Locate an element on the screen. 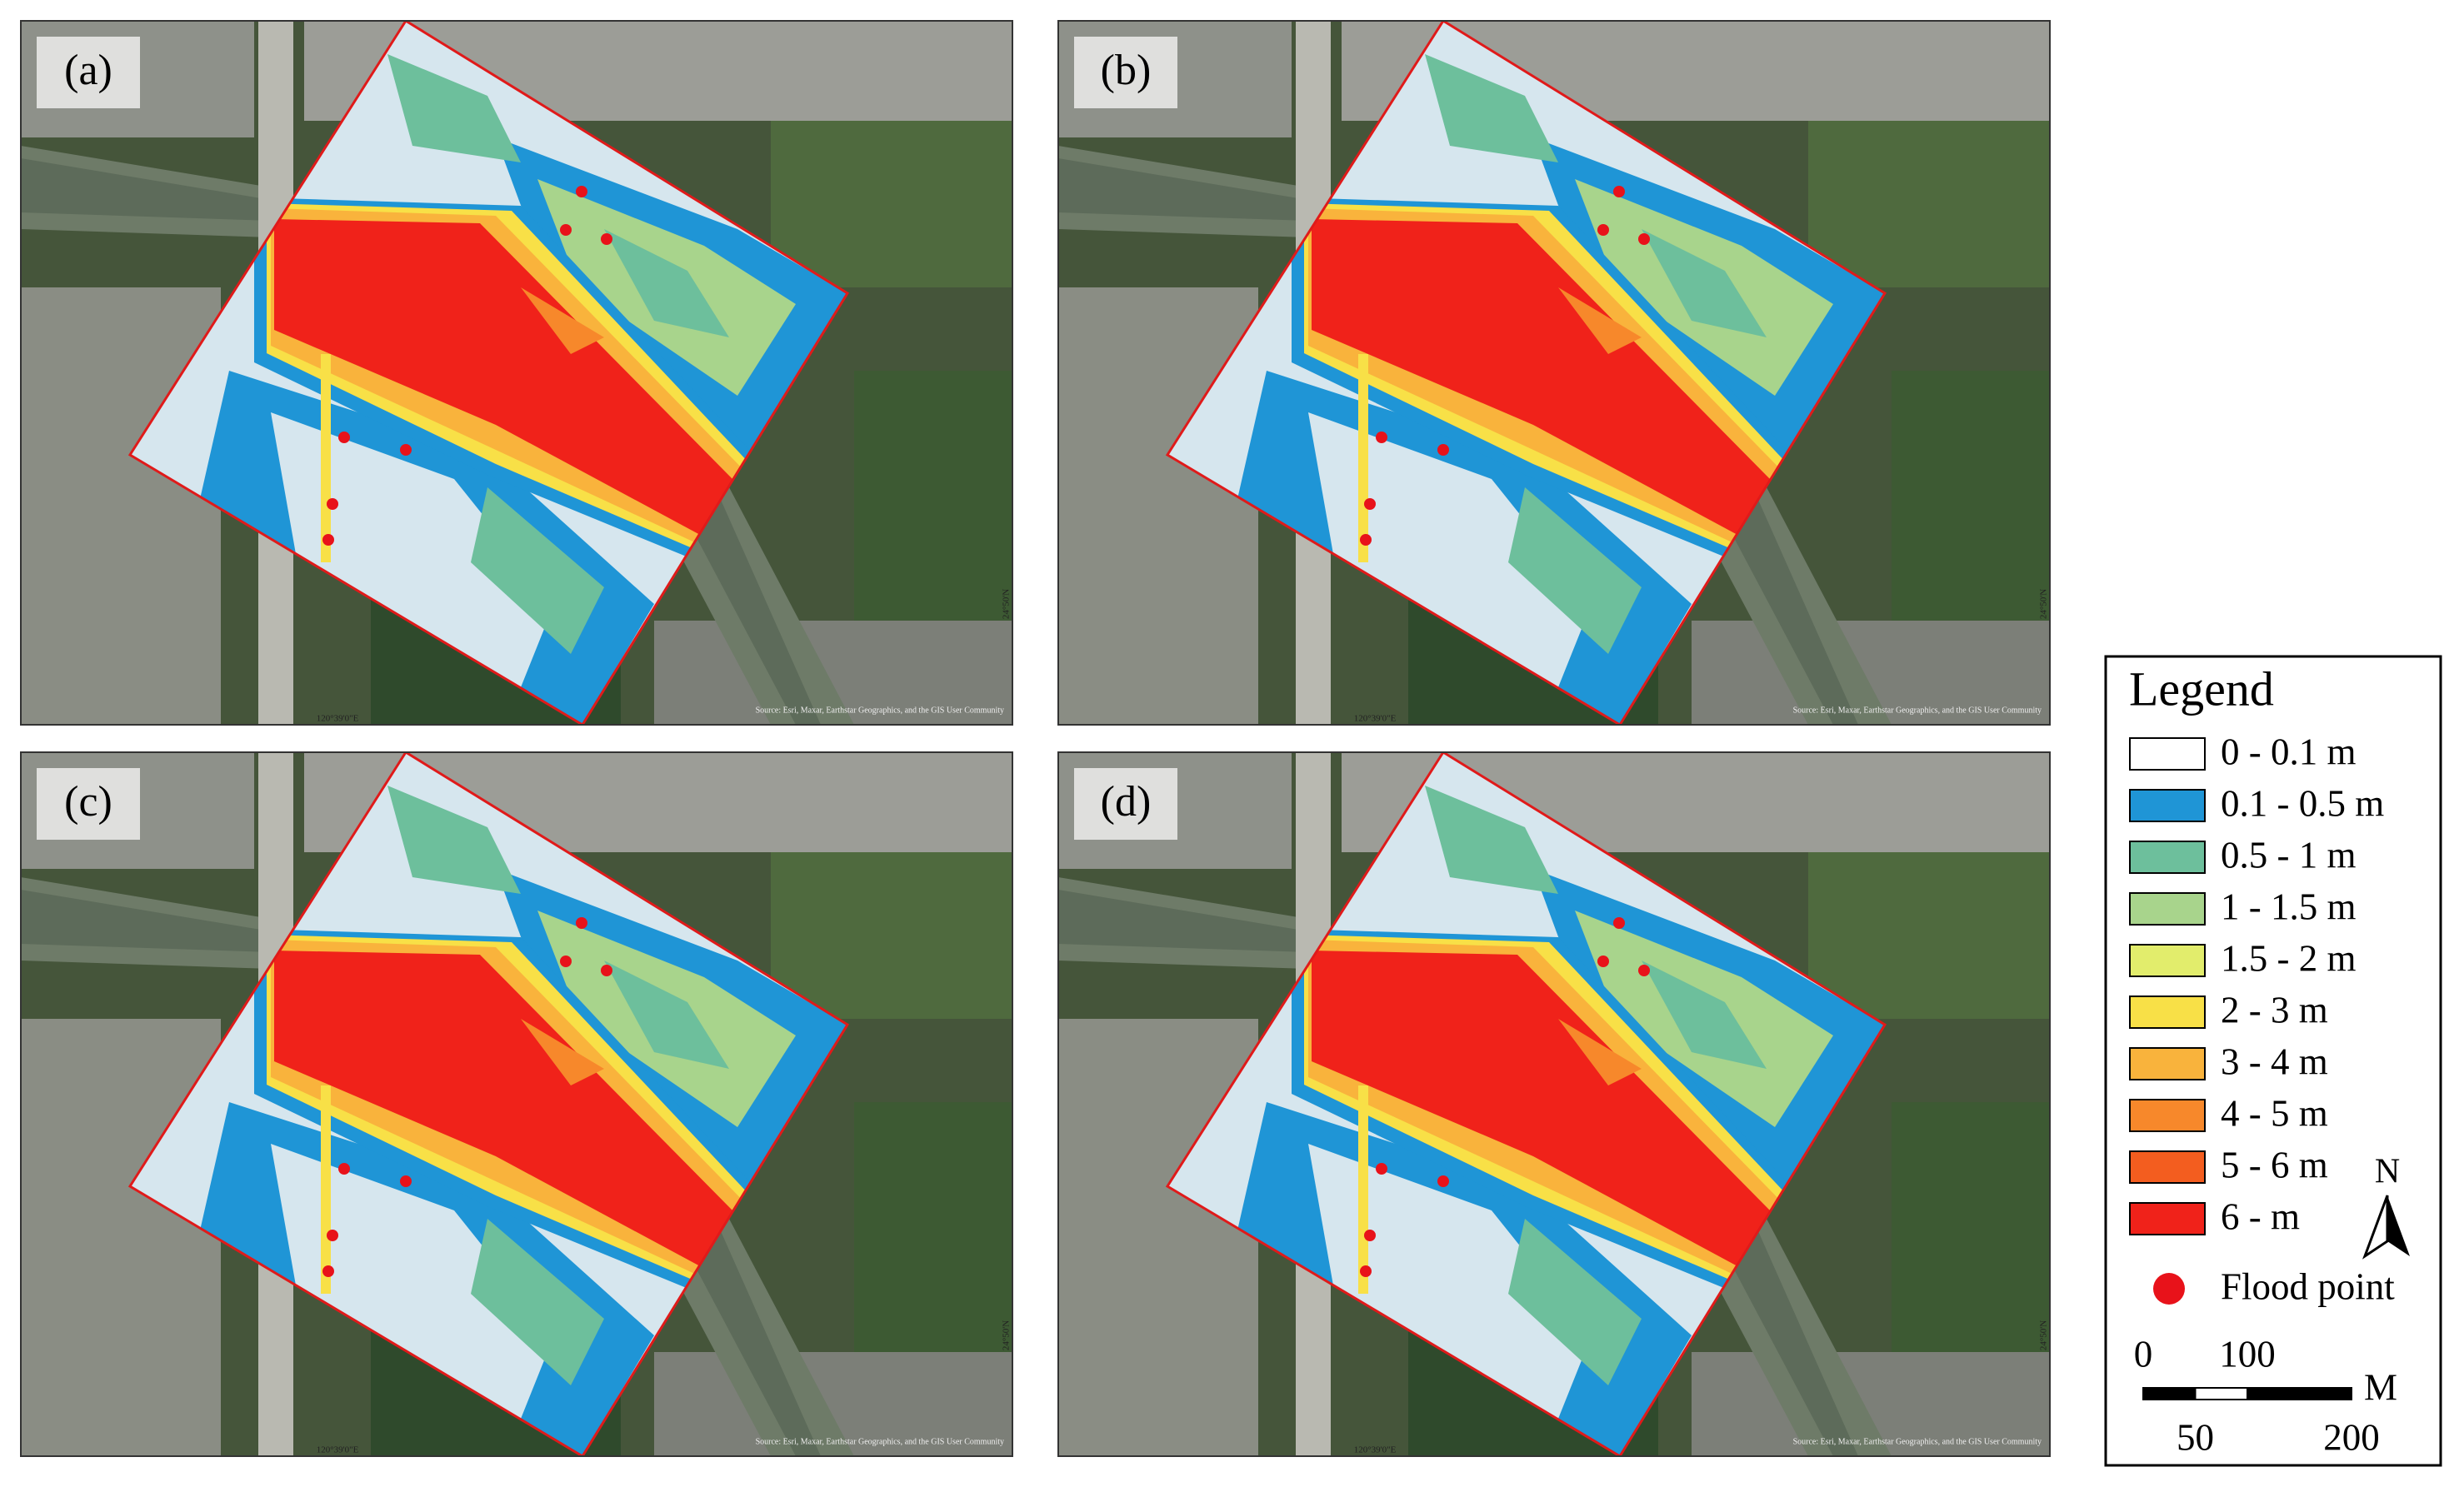 This screenshot has height=1492, width=2464. legend-label: 2 - 3 m is located at coordinates (2274, 1010).